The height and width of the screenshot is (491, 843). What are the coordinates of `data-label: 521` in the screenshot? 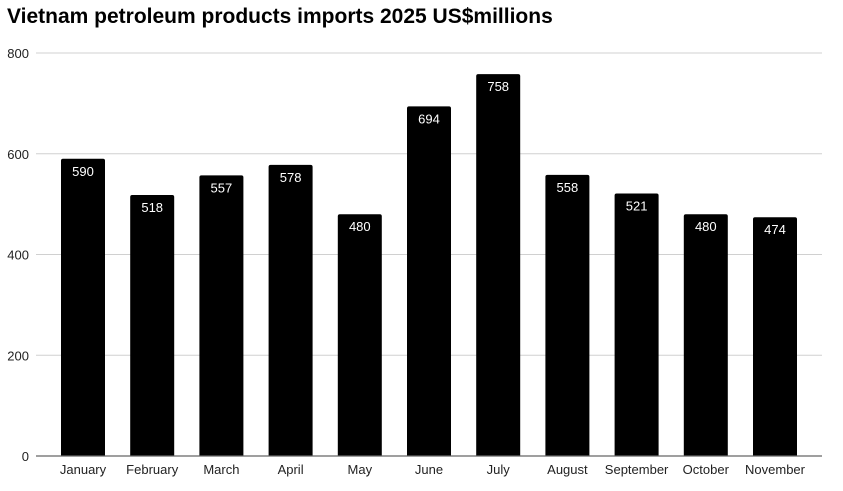 It's located at (637, 206).